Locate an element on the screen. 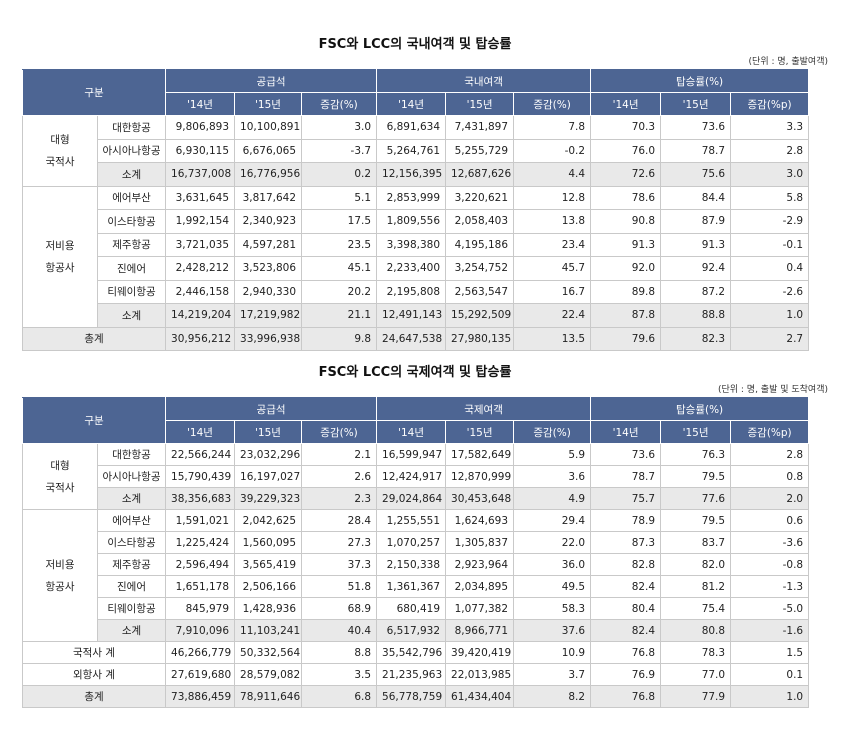  cell-value: 5.8 is located at coordinates (770, 197).